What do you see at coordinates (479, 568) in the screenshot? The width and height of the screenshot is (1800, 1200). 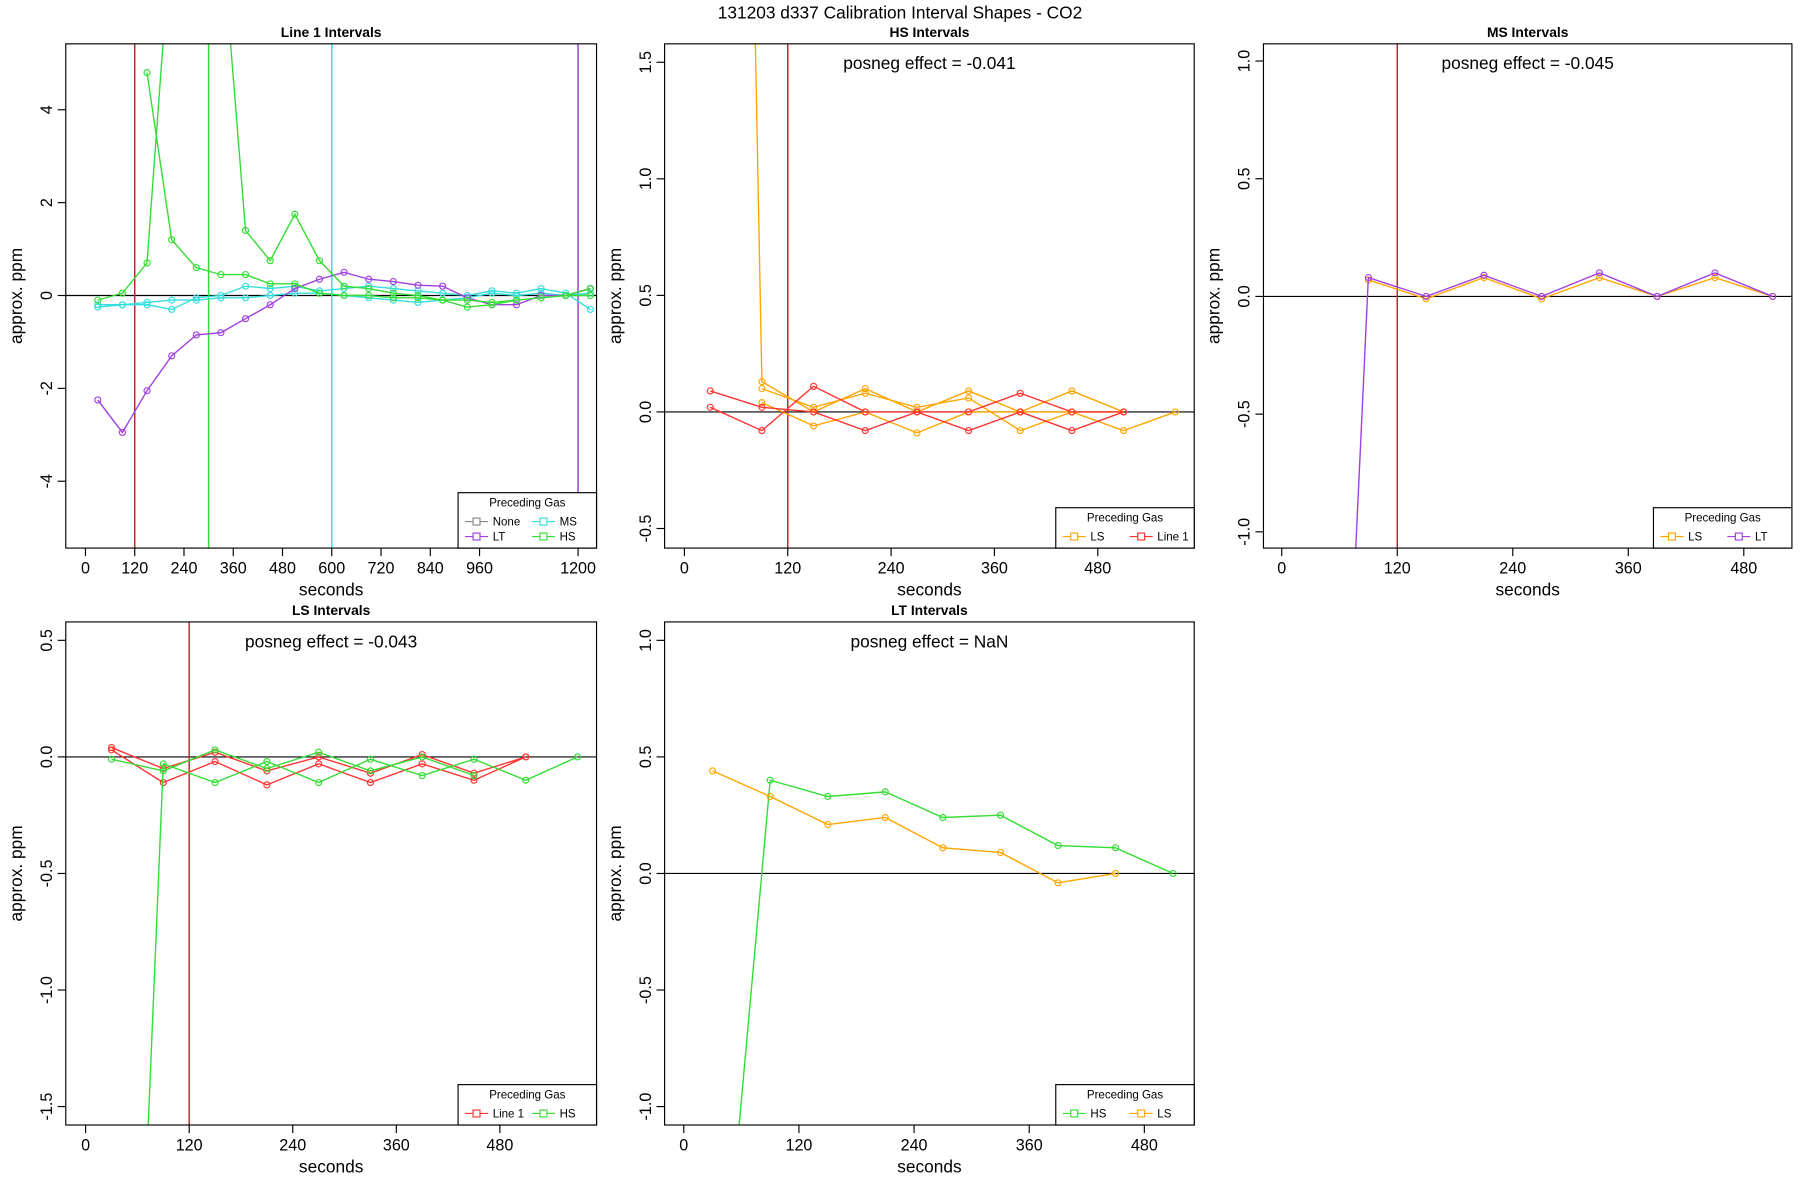 I see `x-tick-label: 960` at bounding box center [479, 568].